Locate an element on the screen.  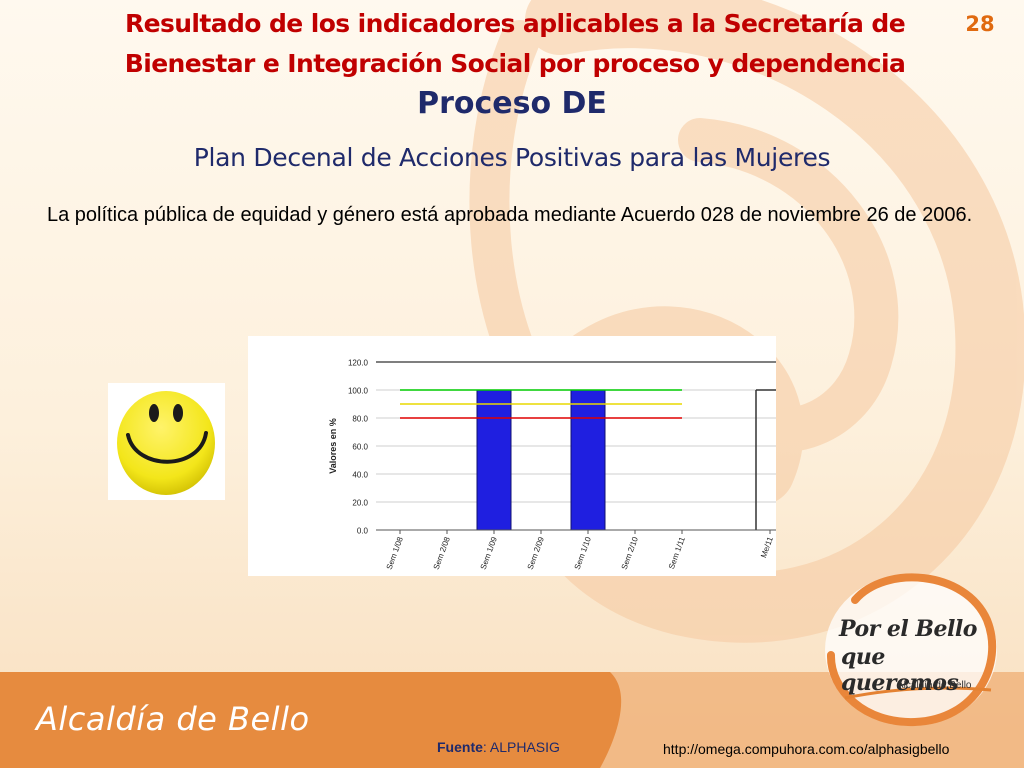
x-tick-label: Sem 2/10 is located at coordinates (630, 553).